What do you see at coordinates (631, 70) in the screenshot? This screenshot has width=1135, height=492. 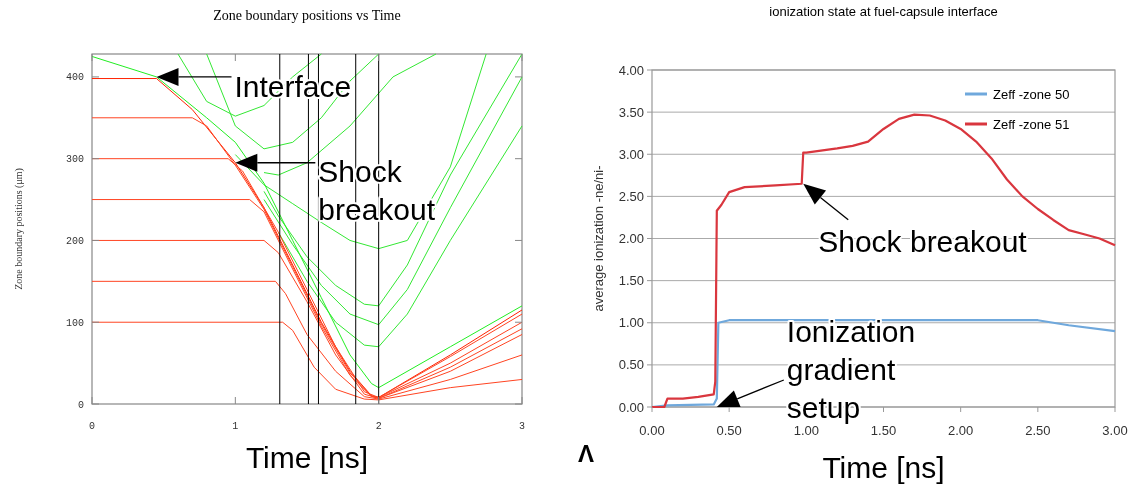 I see `y-tick-label: 4.00` at bounding box center [631, 70].